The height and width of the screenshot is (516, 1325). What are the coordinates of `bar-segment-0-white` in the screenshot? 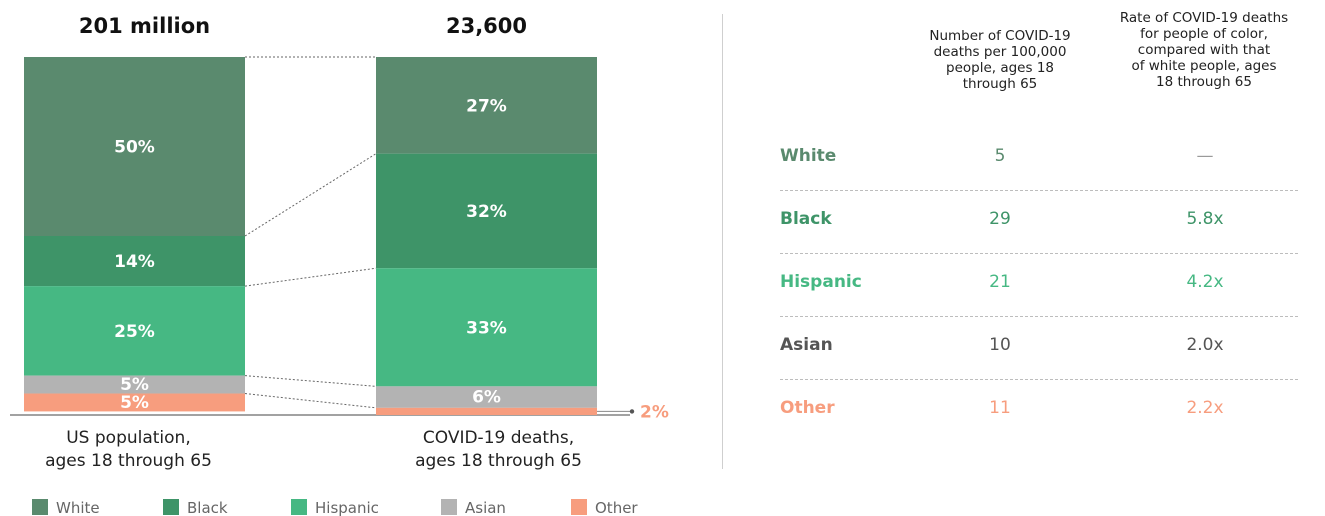 It's located at (134, 146).